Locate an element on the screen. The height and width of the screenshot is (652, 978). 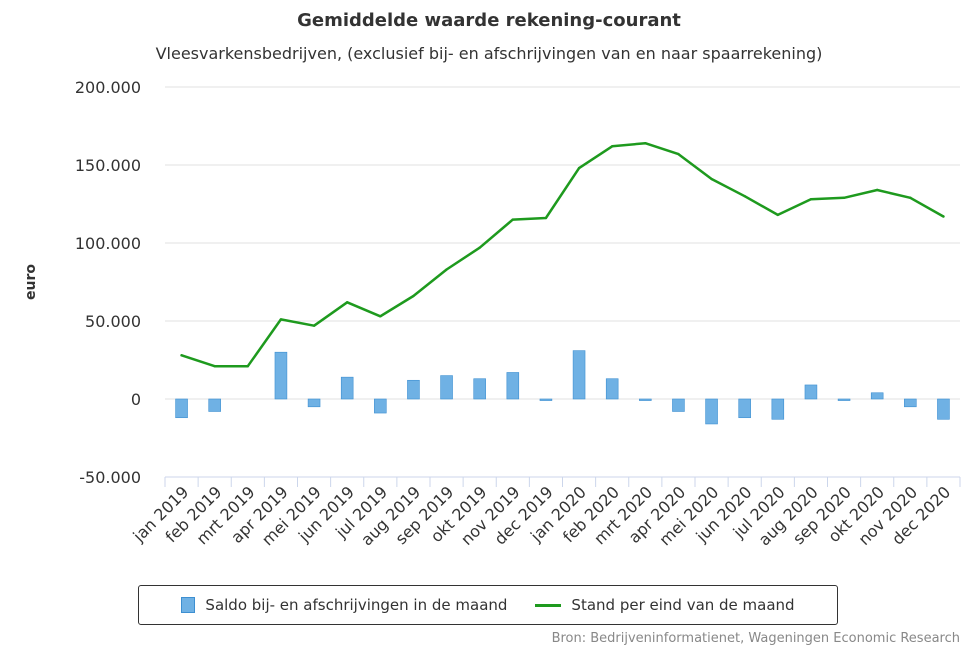
legend-label-saldo: Saldo bij- en afschrijvingen in de maand is located at coordinates (356, 605).